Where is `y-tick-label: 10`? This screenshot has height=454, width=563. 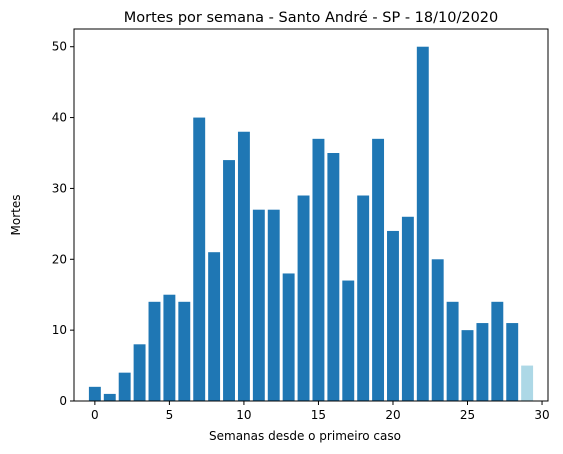 y-tick-label: 10 is located at coordinates (59, 330).